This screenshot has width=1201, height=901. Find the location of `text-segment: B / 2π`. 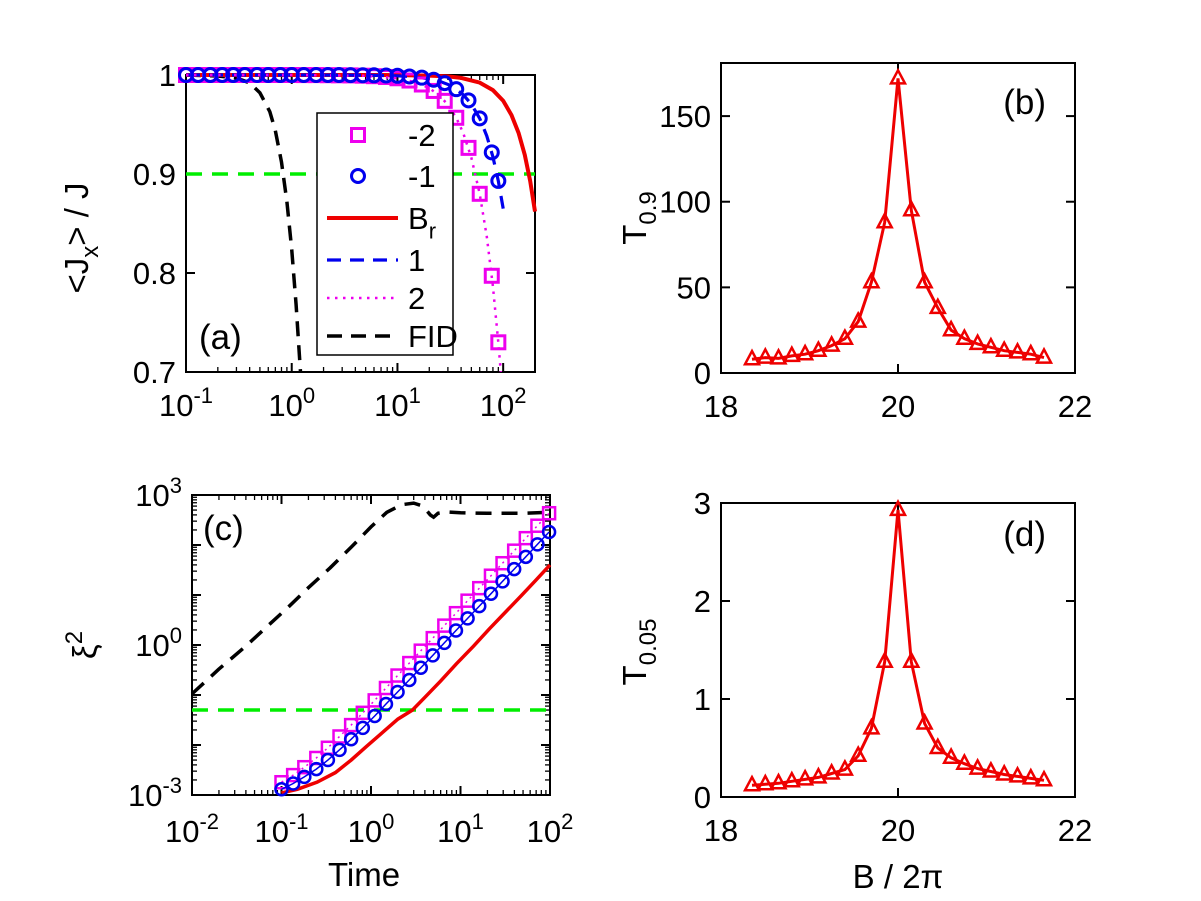

text-segment: B / 2π is located at coordinates (898, 876).